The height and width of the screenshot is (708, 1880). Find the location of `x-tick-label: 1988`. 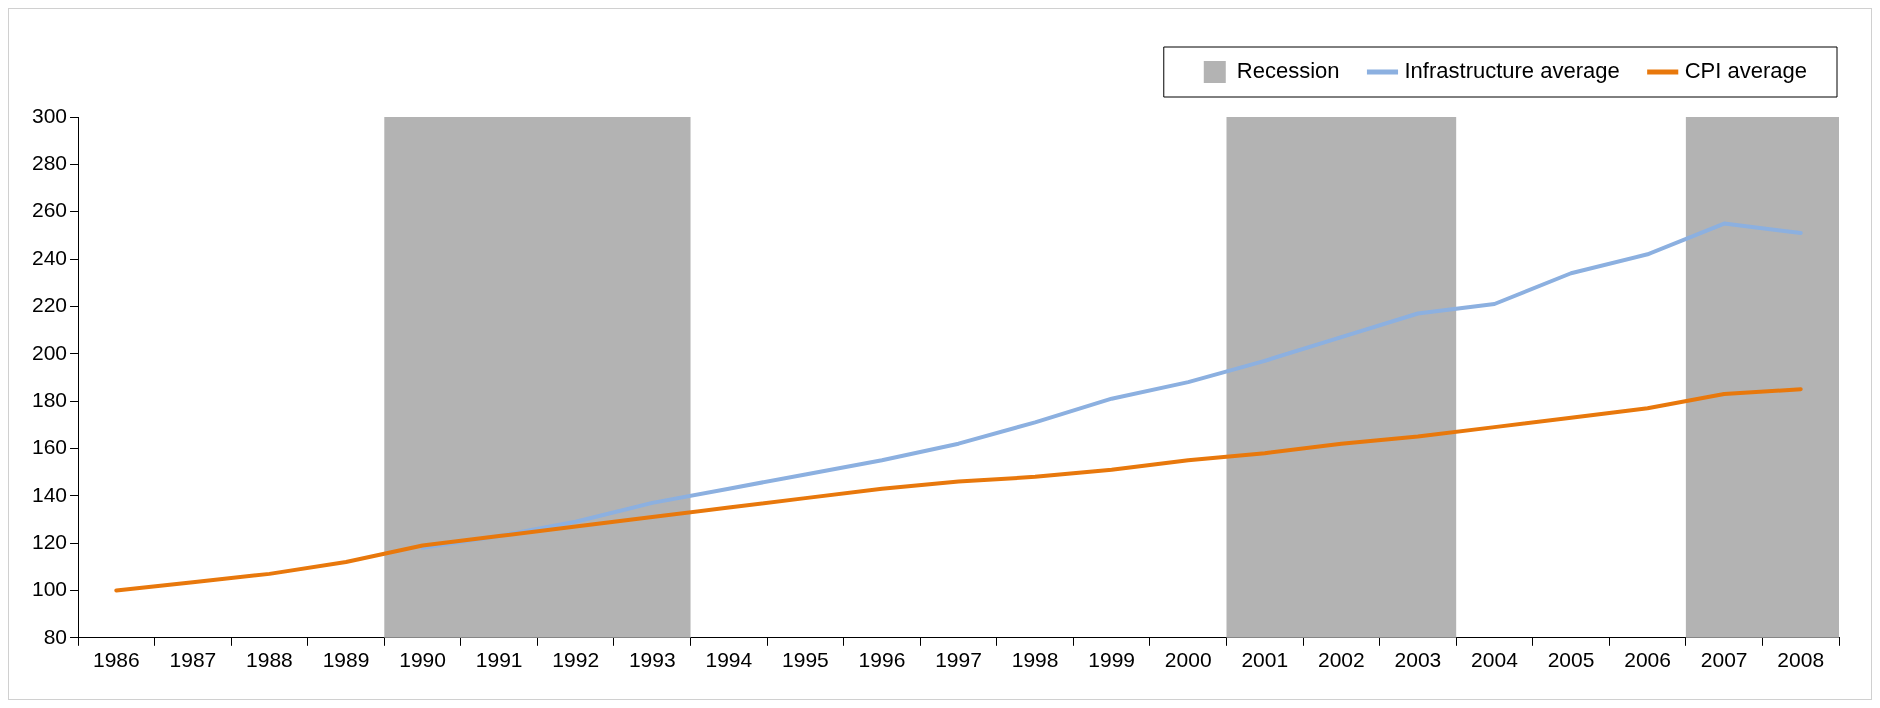

x-tick-label: 1988 is located at coordinates (269, 660).